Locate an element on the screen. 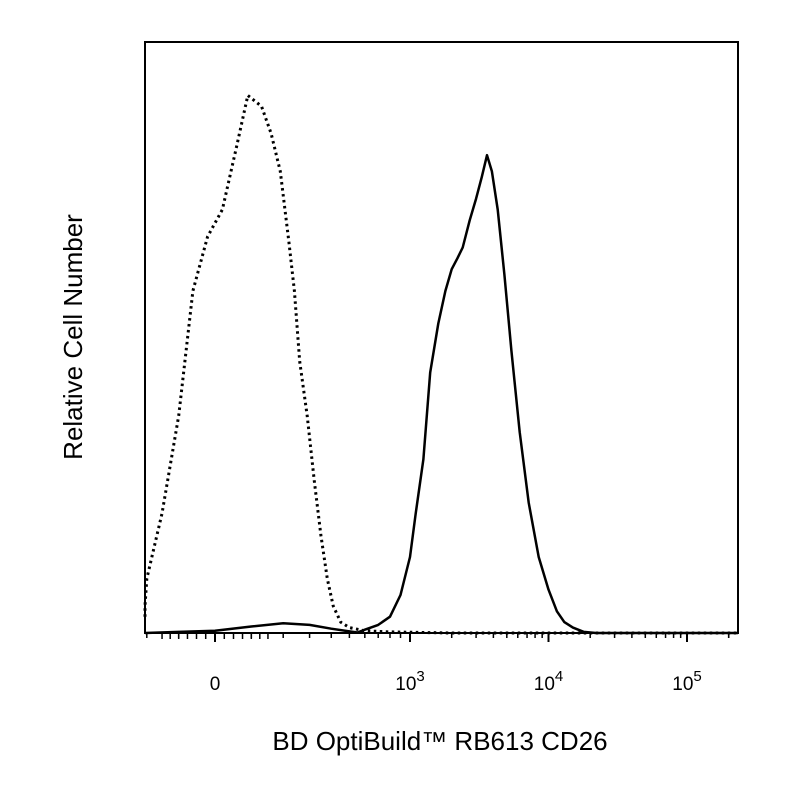 Image resolution: width=800 pixels, height=800 pixels. x-tick-label: 10⁴ is located at coordinates (548, 681).